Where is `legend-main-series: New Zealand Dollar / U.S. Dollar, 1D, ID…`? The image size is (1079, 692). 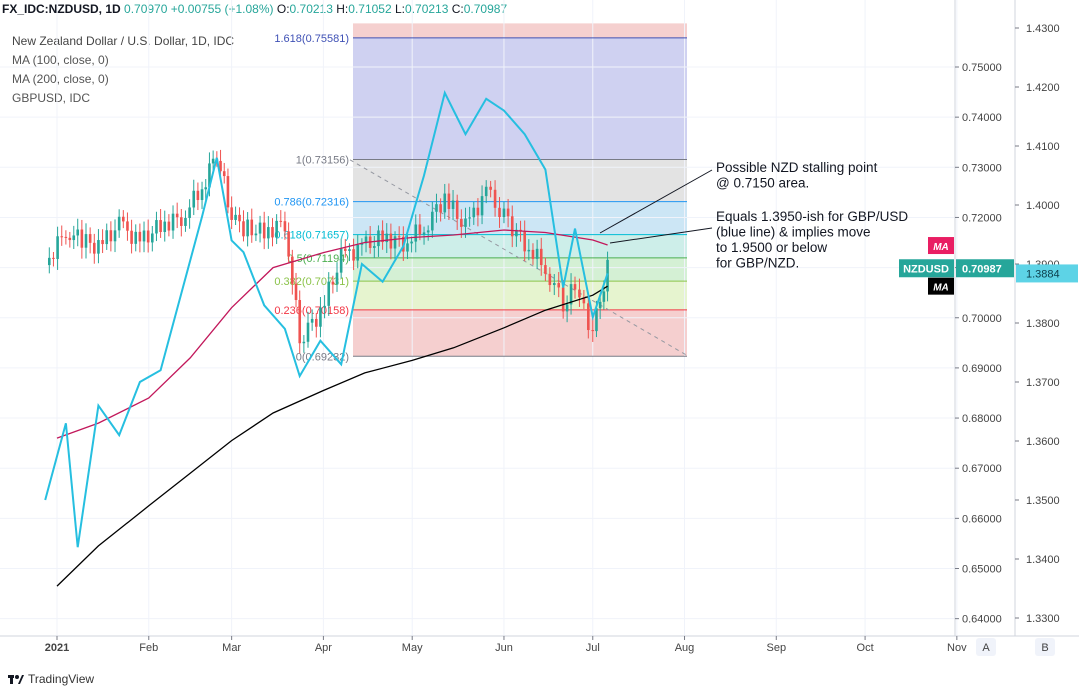 legend-main-series: New Zealand Dollar / U.S. Dollar, 1D, ID… is located at coordinates (123, 41).